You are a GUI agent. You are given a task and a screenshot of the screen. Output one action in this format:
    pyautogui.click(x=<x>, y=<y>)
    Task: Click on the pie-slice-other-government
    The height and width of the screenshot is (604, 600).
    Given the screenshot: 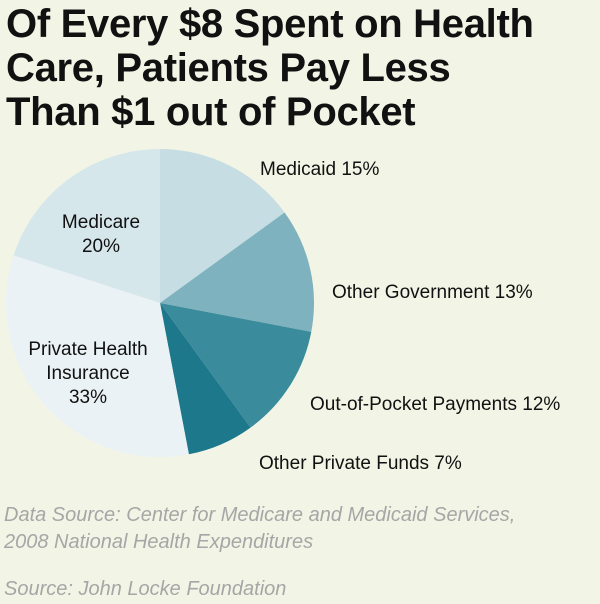 What is the action you would take?
    pyautogui.click(x=237, y=272)
    